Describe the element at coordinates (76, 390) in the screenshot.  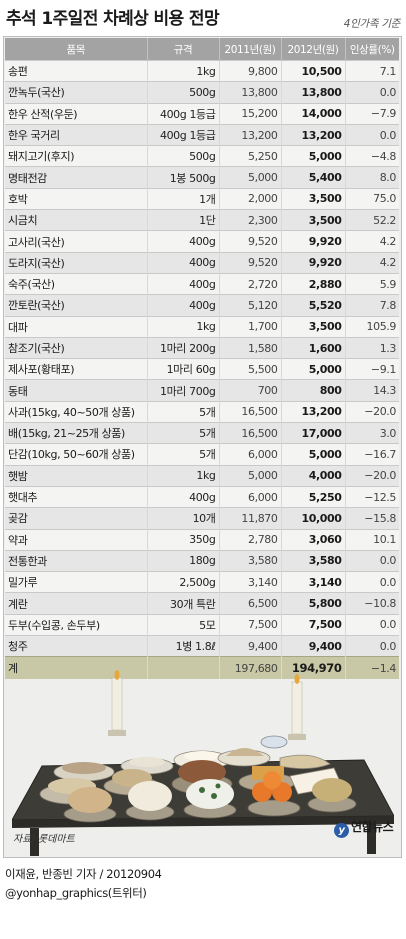
I see `cell-item: 동태` at that location.